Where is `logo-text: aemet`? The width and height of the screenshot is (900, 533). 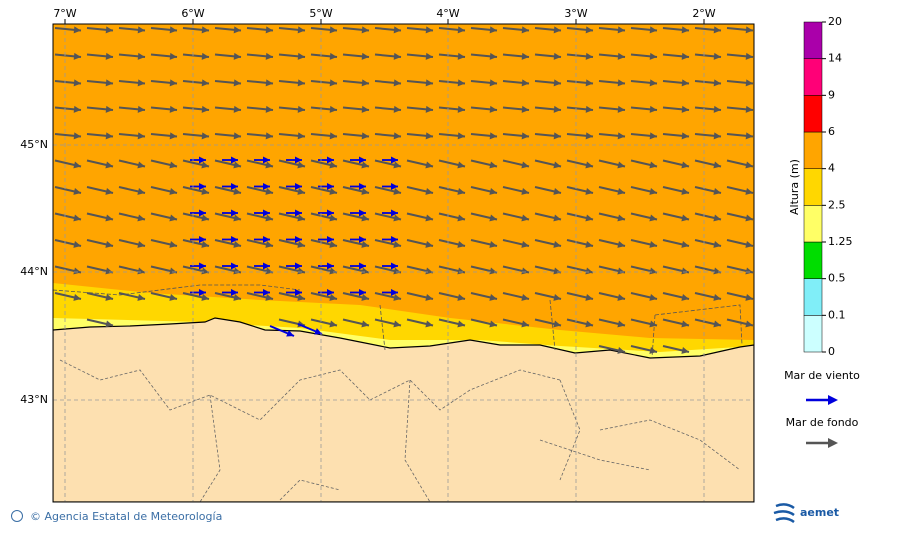
logo-text: aemet is located at coordinates (819, 512).